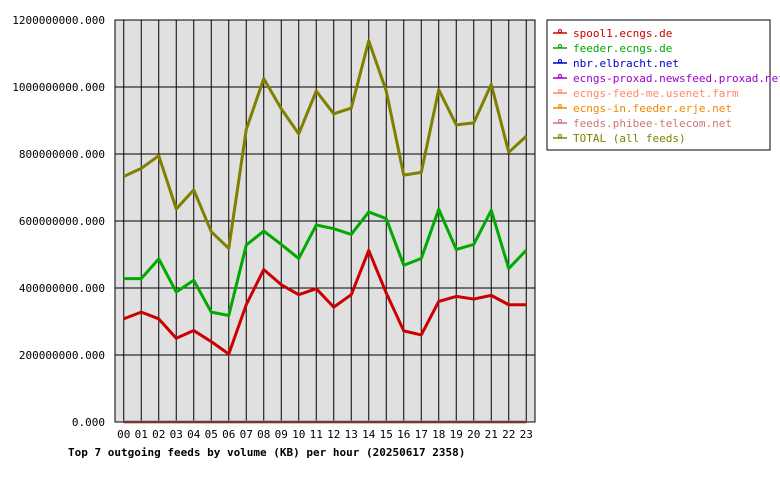  I want to click on x-tick-label: 11, so click(316, 434).